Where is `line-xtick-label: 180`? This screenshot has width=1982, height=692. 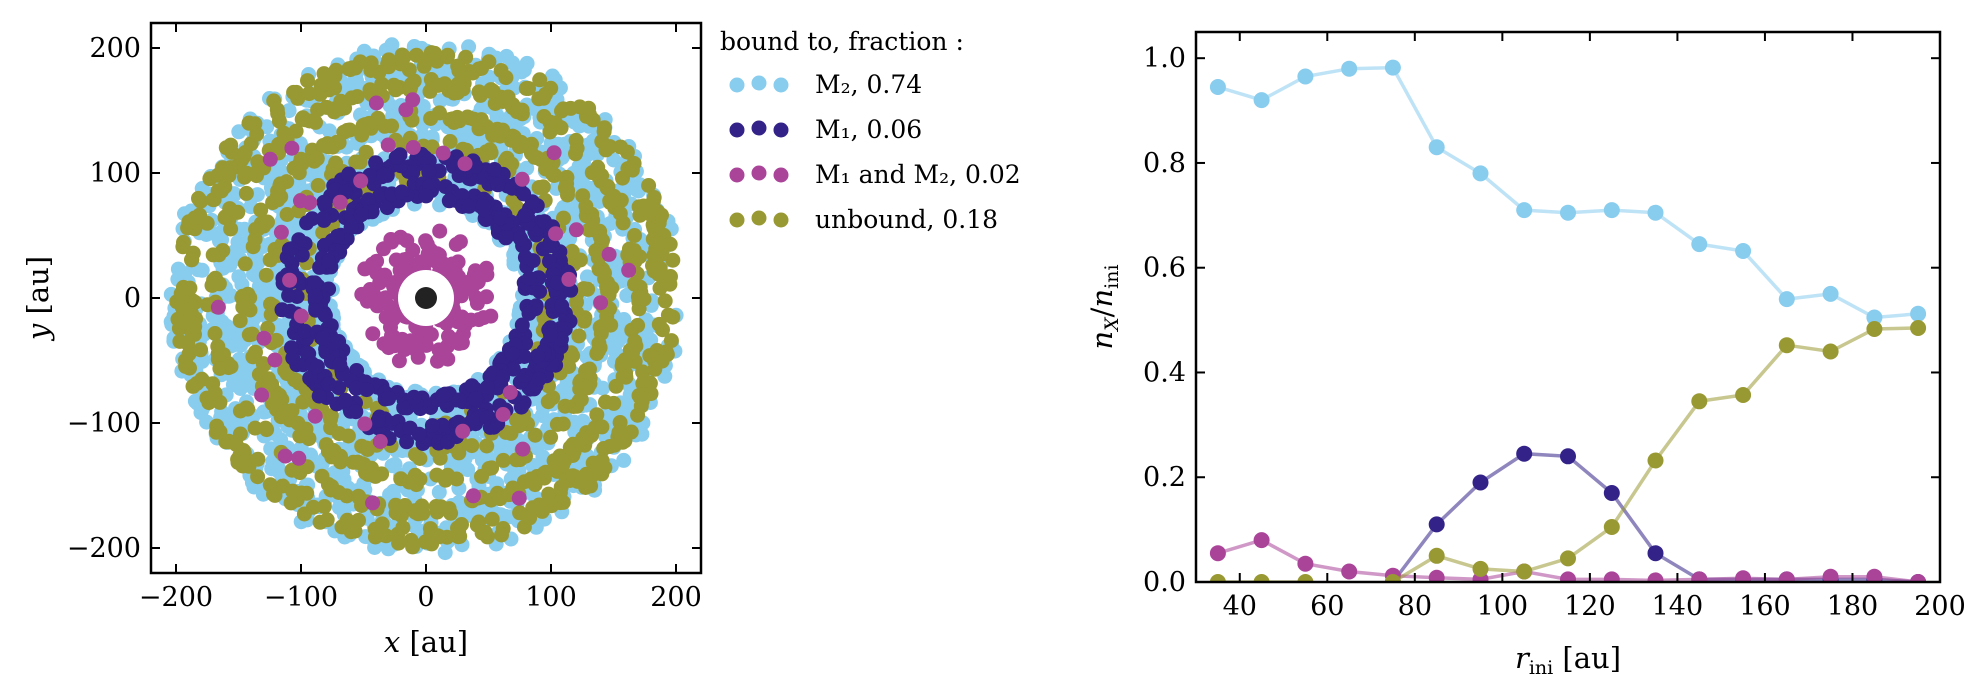 line-xtick-label: 180 is located at coordinates (1853, 606).